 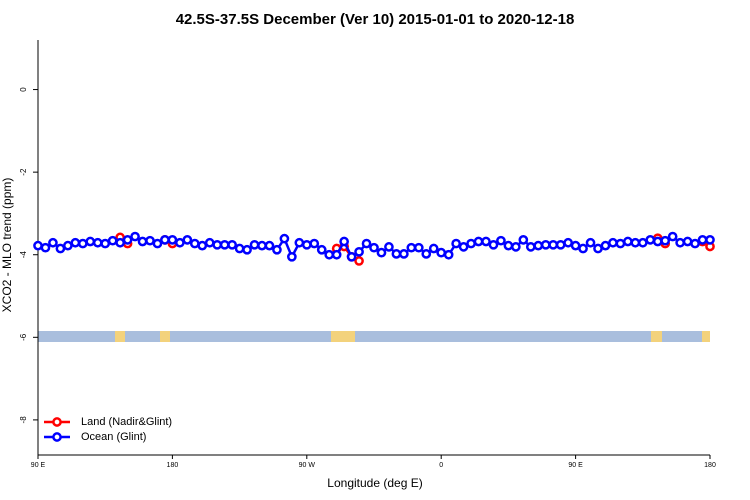 What do you see at coordinates (23, 337) in the screenshot?
I see `y-tick-label: -6` at bounding box center [23, 337].